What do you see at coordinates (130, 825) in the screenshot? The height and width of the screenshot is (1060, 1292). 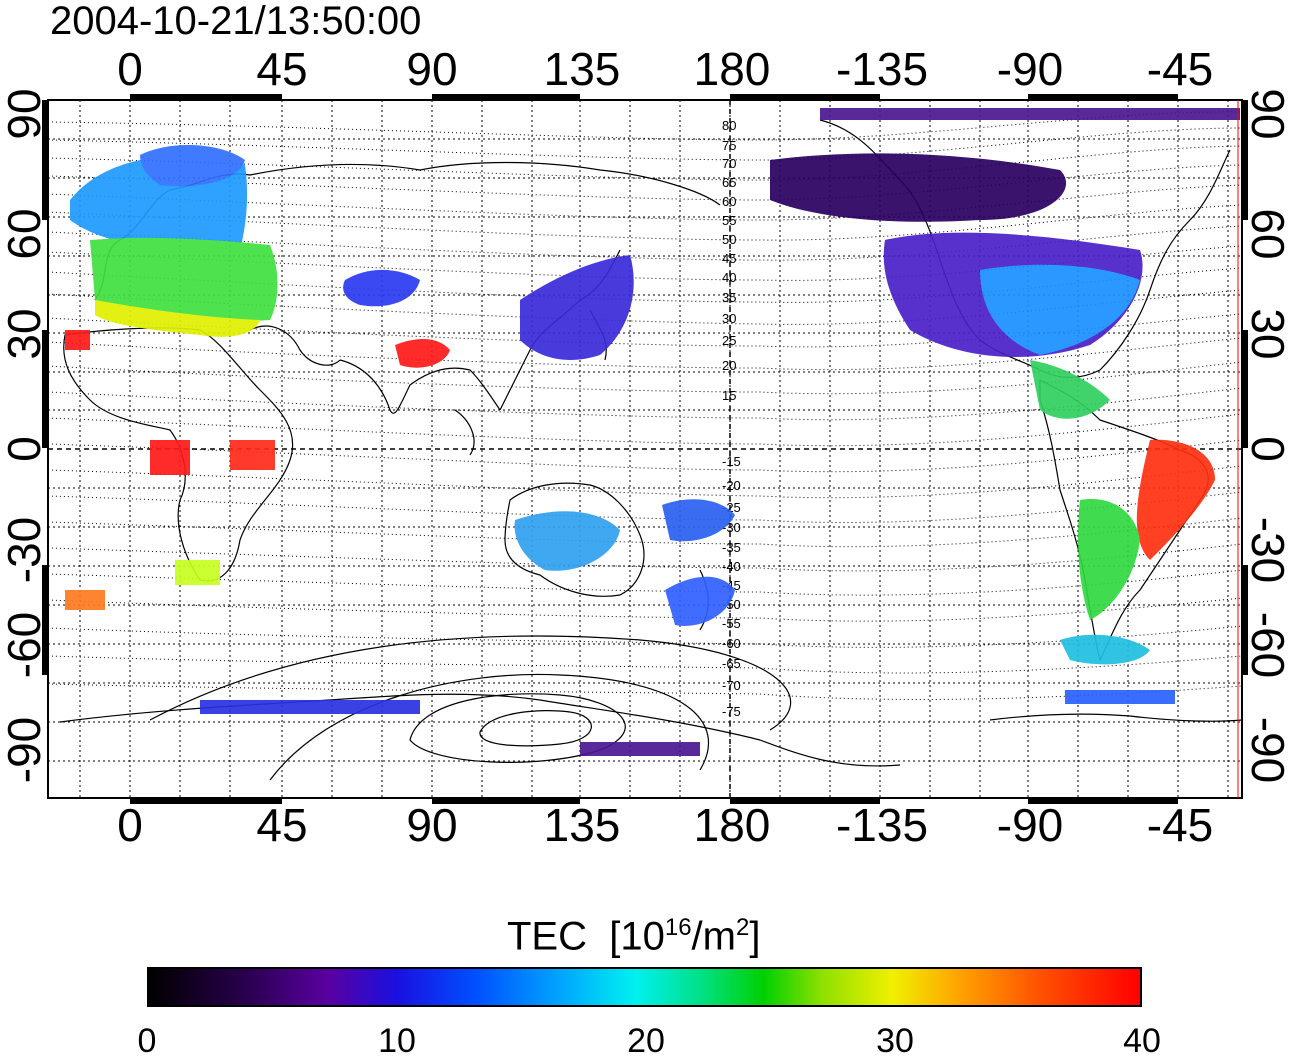 I see `lon-bottom-0: 0` at bounding box center [130, 825].